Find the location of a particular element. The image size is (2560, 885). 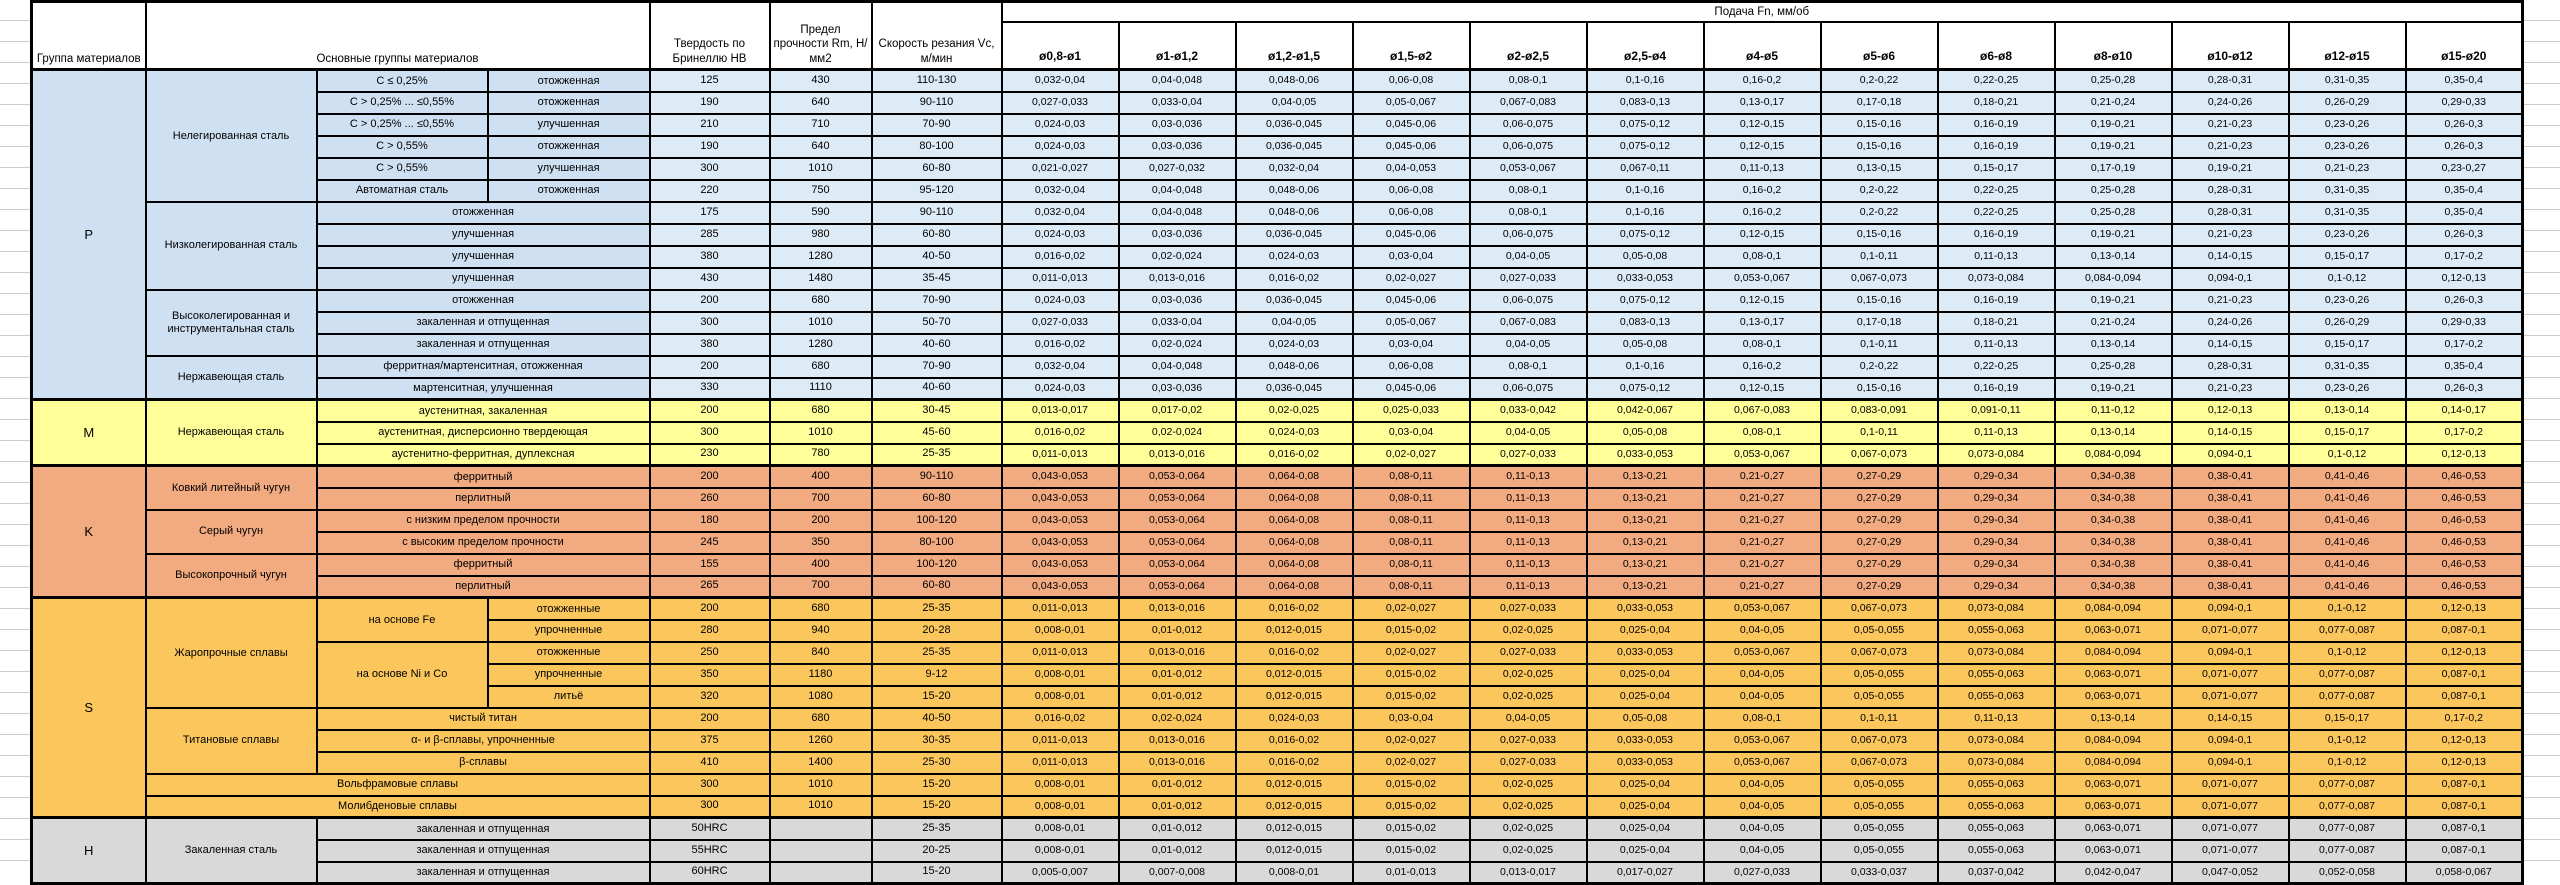

feed-cell: 0,024-0,03 is located at coordinates (1060, 146).